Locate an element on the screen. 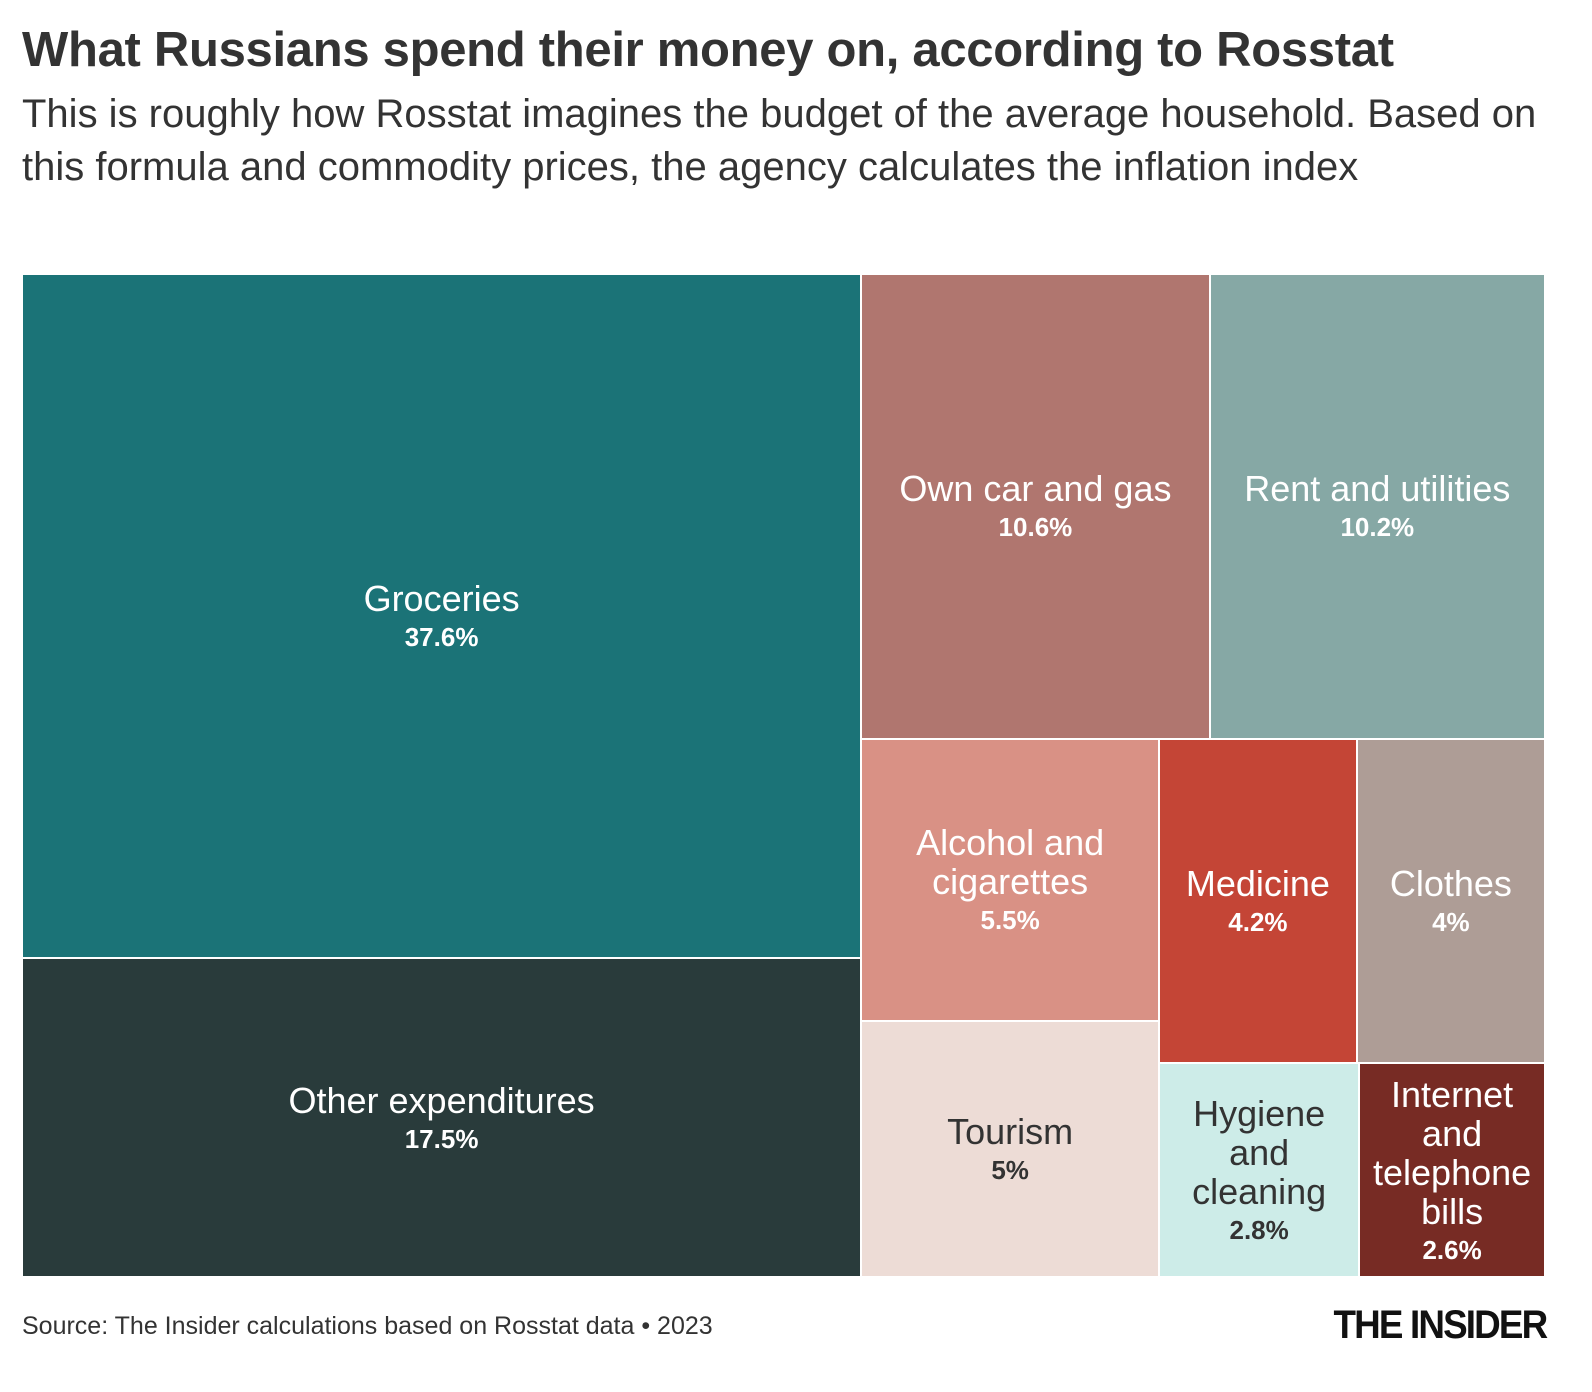 This screenshot has width=1592, height=1392. value-label: 4.2% is located at coordinates (1258, 921).